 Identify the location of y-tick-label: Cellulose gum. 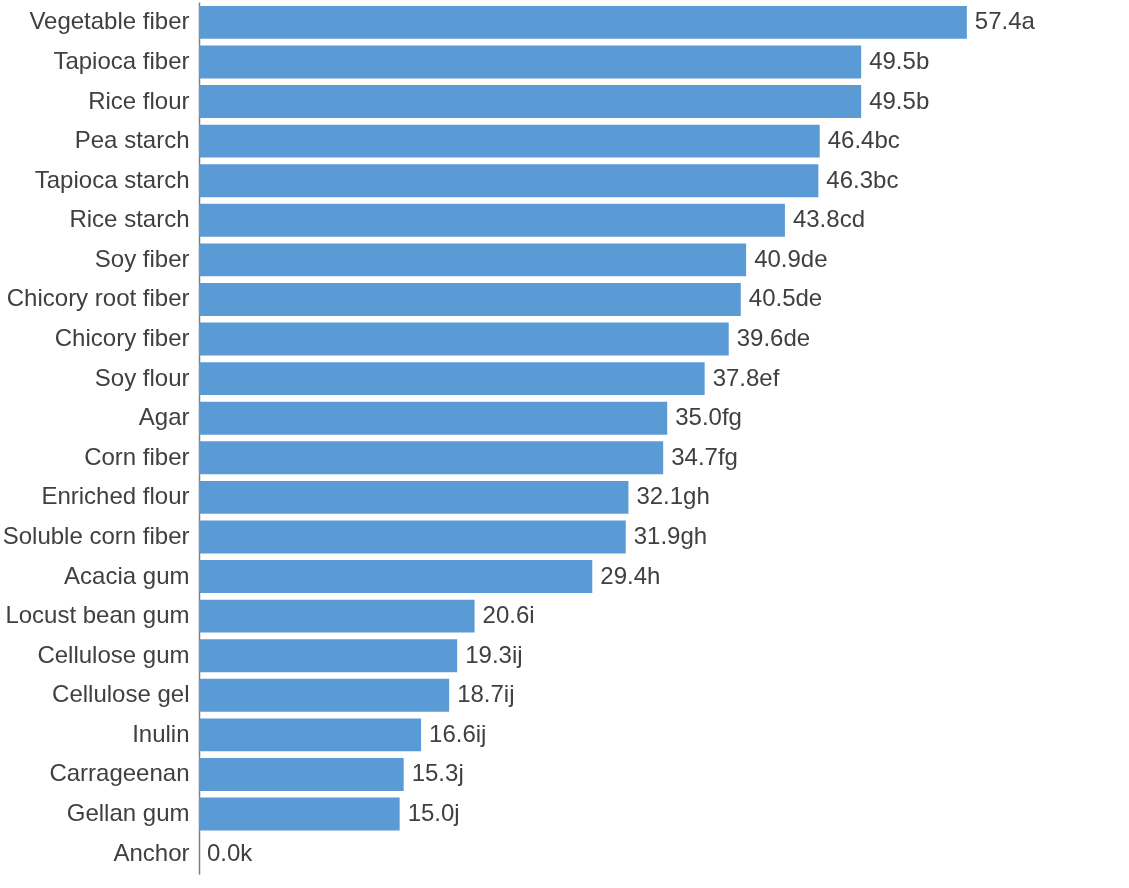
(113, 654).